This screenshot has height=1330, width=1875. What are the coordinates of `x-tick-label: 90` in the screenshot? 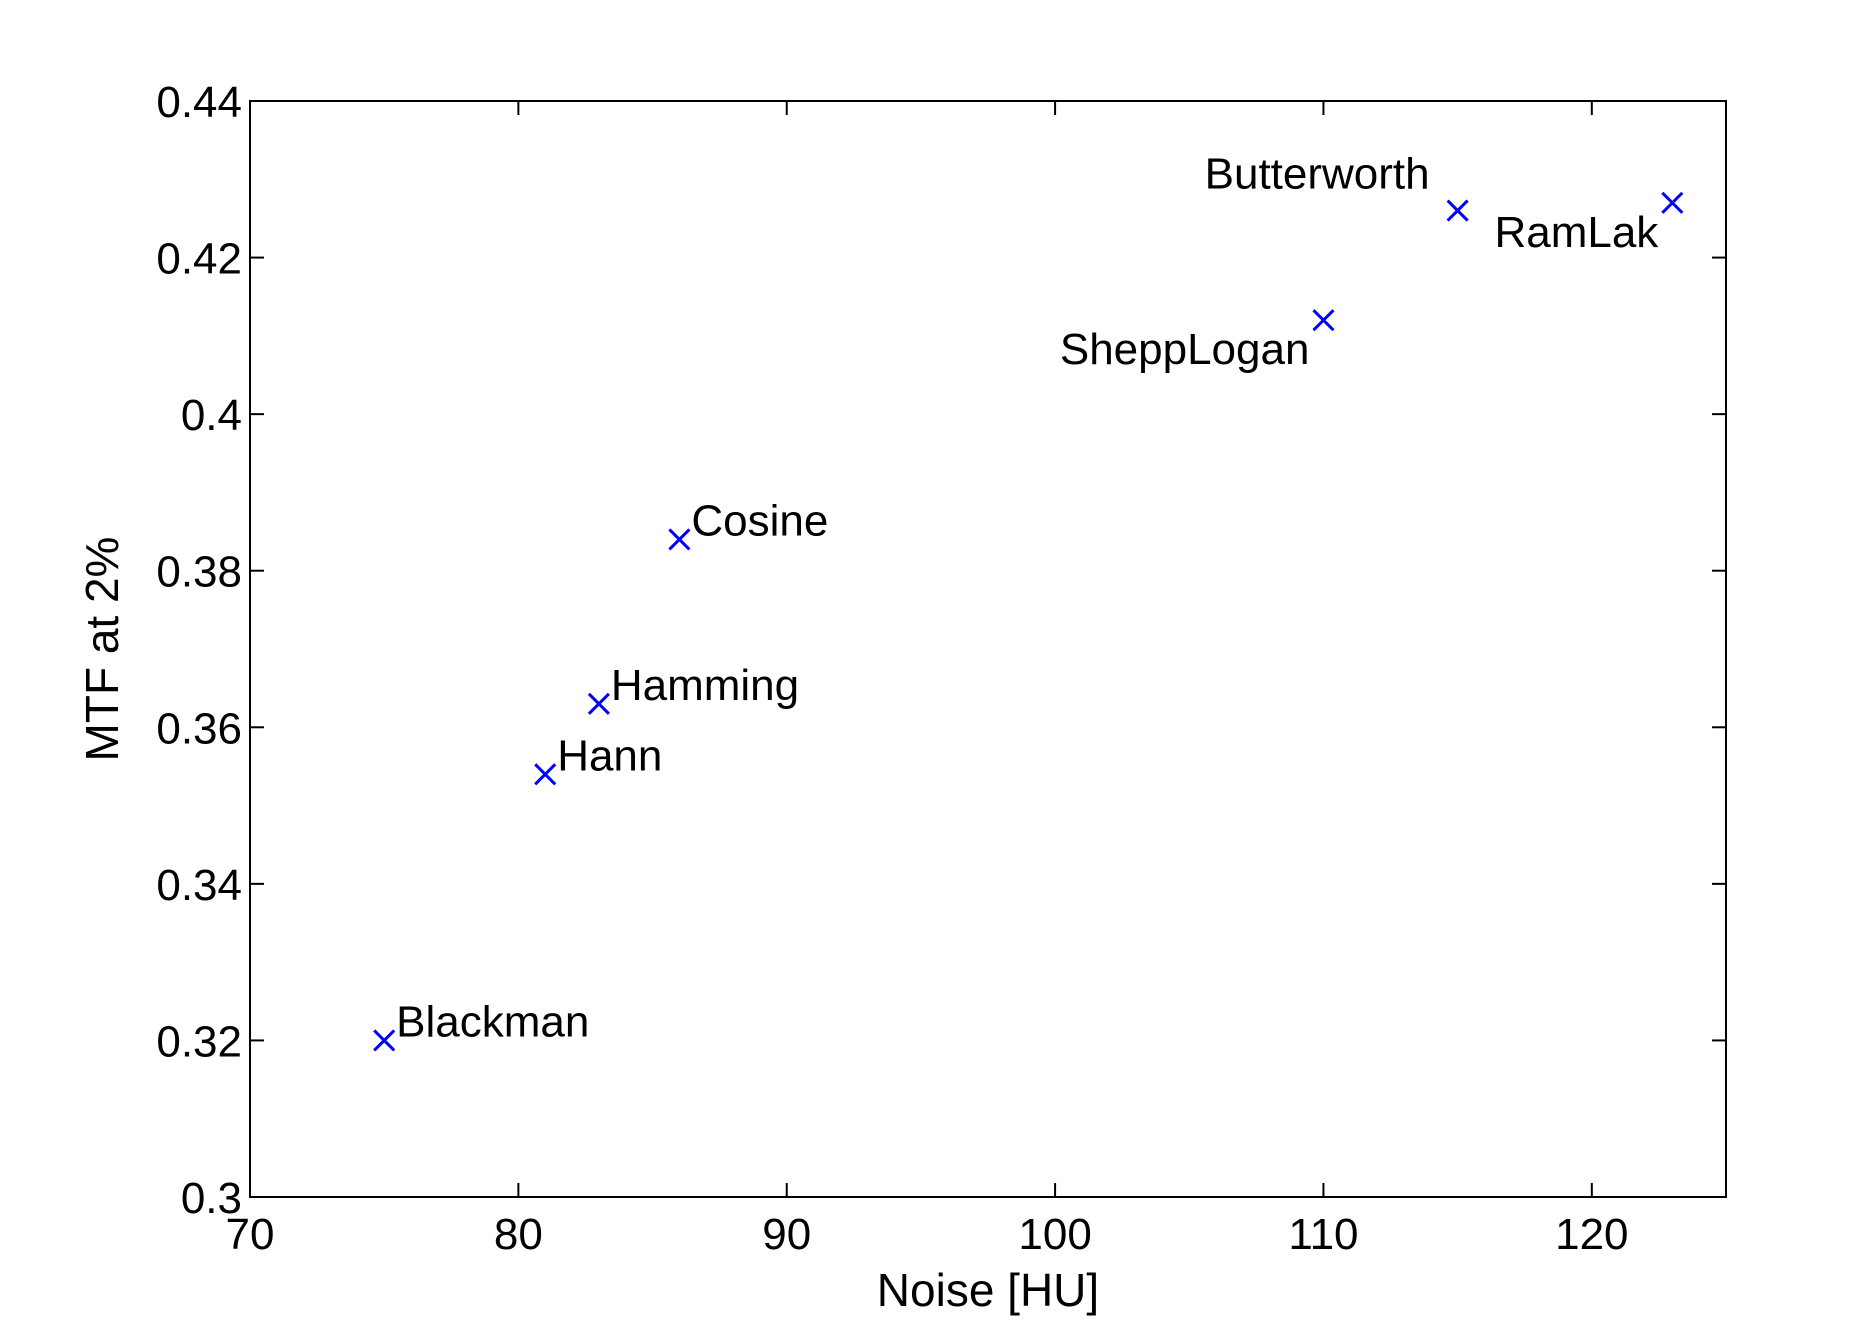 It's located at (786, 1234).